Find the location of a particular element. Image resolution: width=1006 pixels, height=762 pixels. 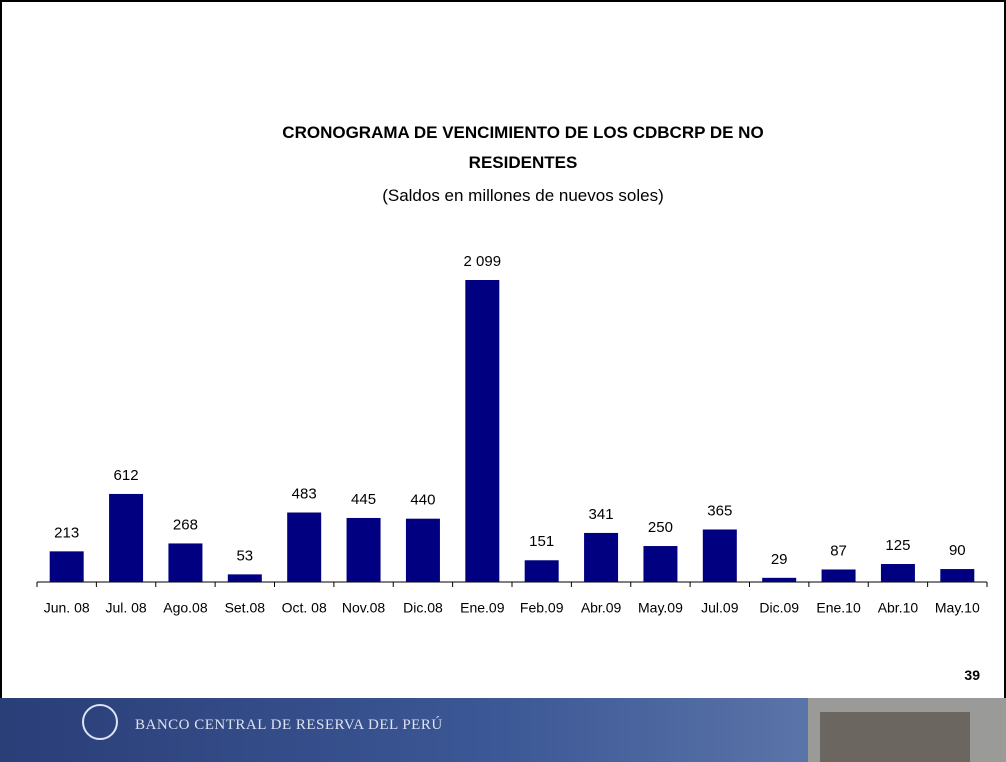

page-number: 39 is located at coordinates (972, 675).